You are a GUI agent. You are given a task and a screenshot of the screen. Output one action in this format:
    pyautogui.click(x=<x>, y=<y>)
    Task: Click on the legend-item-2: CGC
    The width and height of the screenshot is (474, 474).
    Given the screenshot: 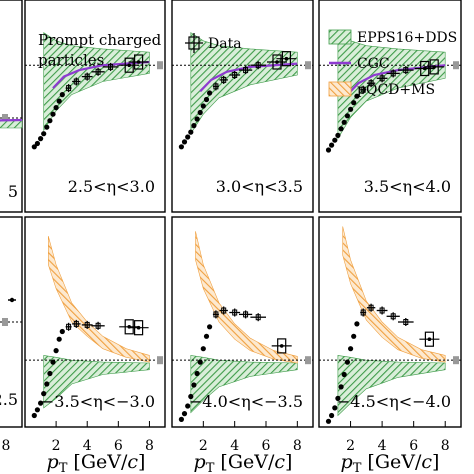 What is the action you would take?
    pyautogui.click(x=359, y=64)
    